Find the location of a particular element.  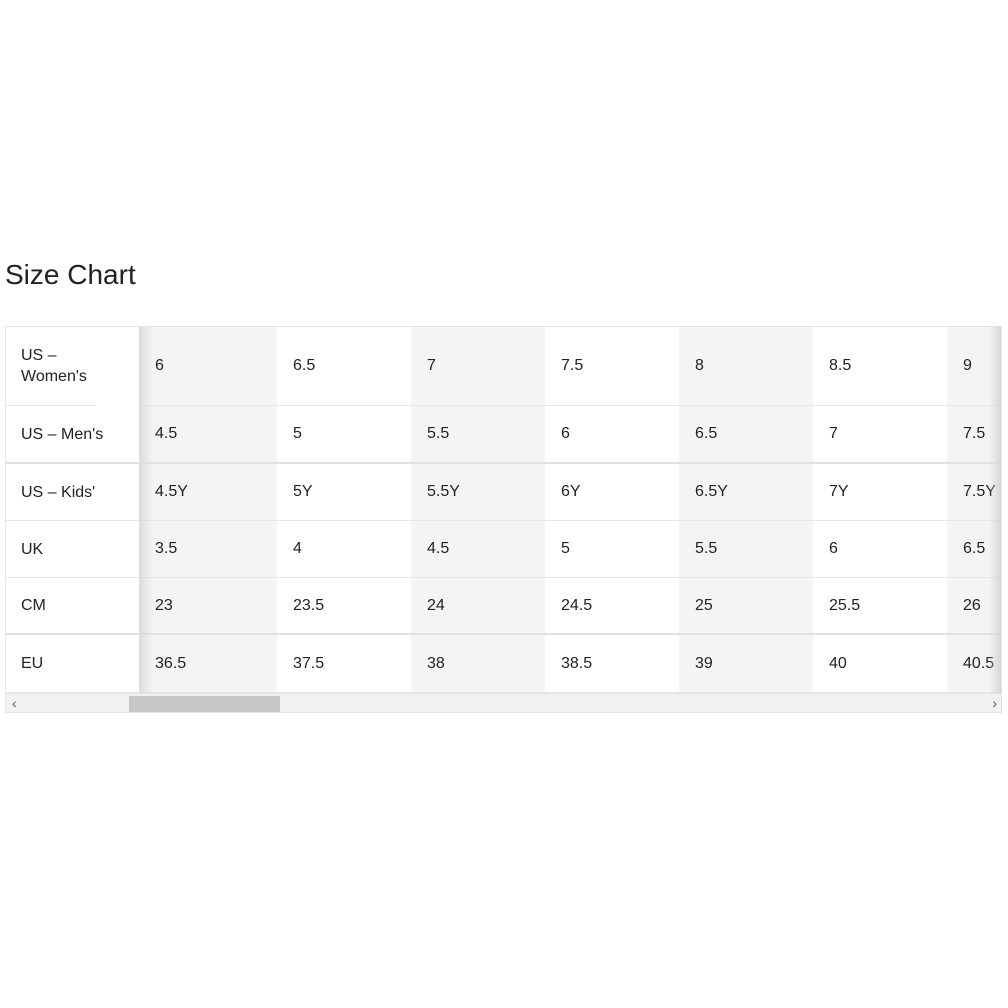

row-label: UK is located at coordinates (72, 549).